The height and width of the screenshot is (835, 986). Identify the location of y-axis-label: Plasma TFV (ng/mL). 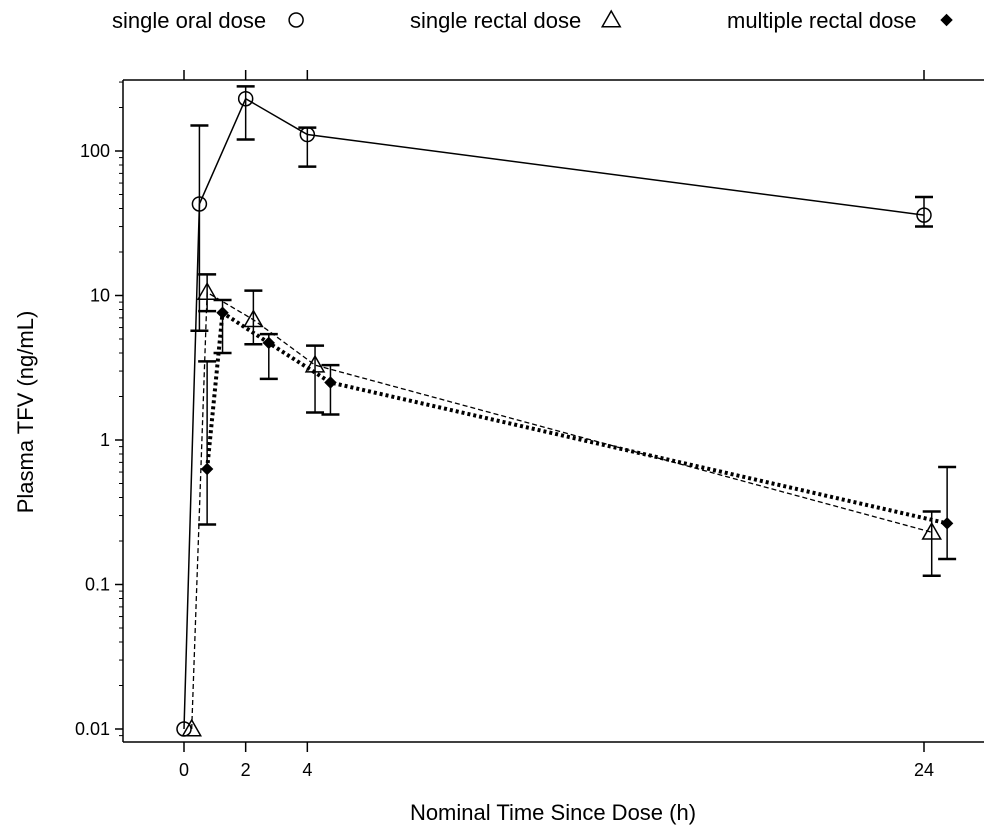
(25, 412).